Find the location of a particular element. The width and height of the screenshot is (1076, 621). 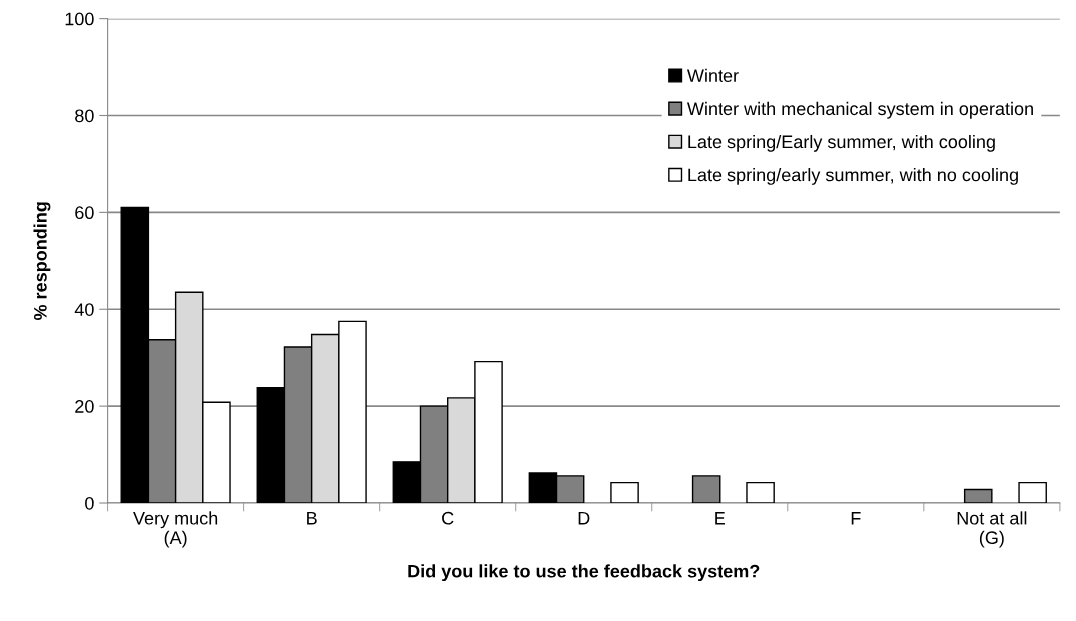

x-tick-label: Not at all (G) is located at coordinates (992, 529).